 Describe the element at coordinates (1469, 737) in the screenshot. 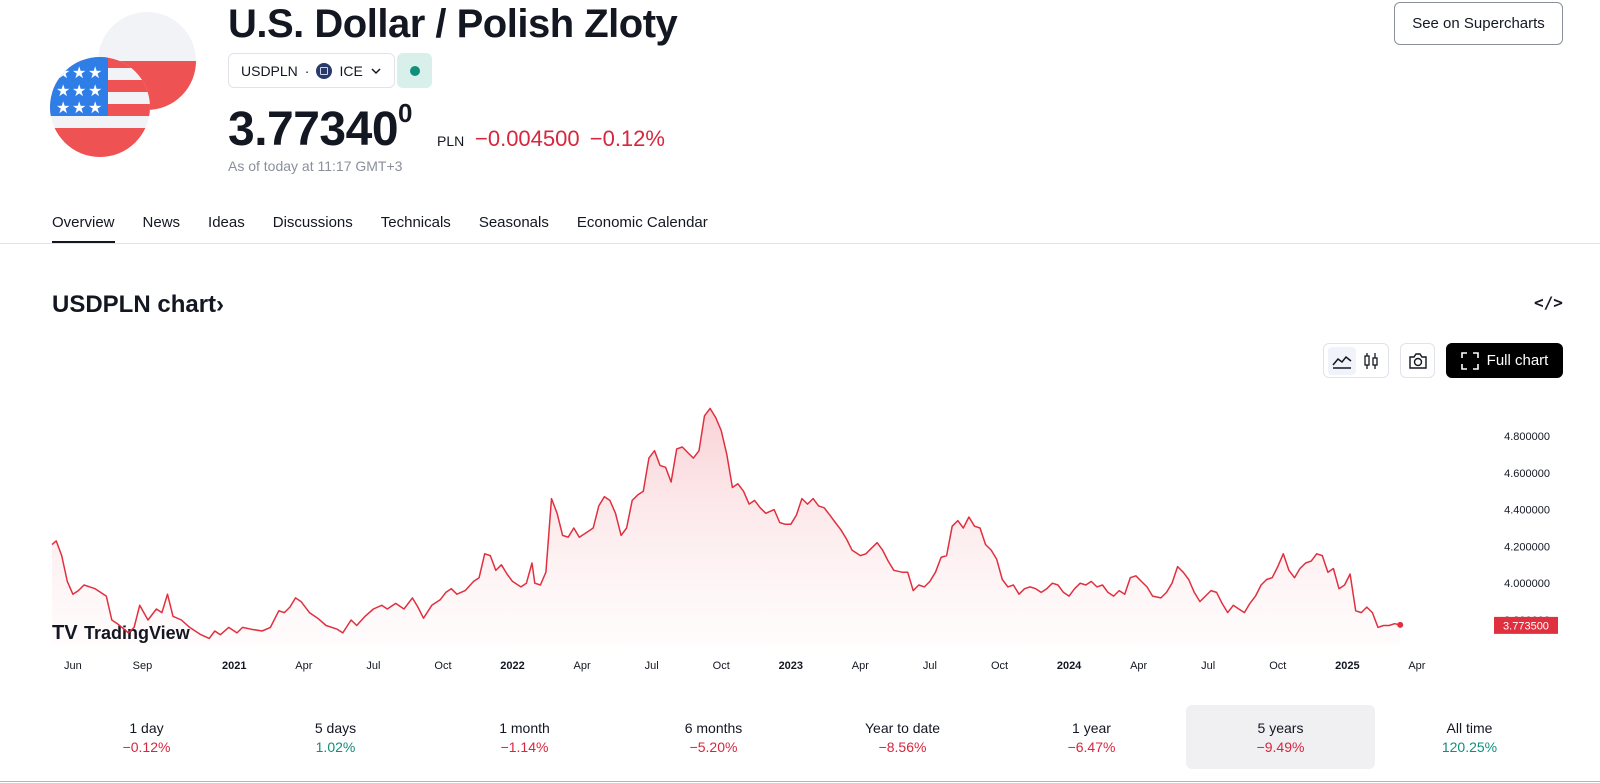

I see `period-all-time: All time 120.25%` at that location.